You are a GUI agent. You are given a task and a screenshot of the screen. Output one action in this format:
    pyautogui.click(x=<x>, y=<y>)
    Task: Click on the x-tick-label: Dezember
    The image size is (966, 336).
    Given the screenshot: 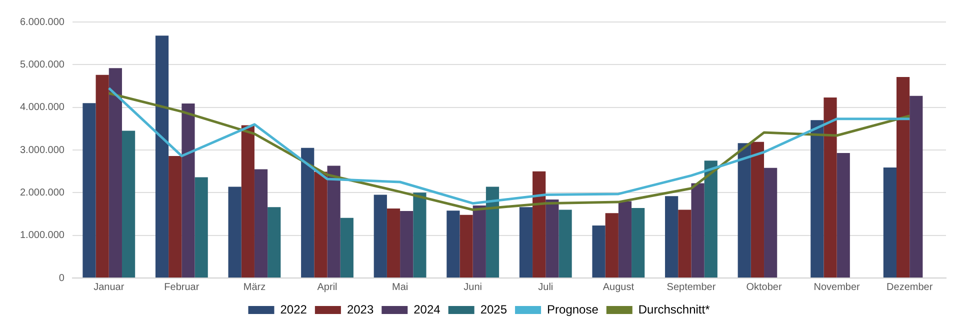 What is the action you would take?
    pyautogui.click(x=910, y=287)
    